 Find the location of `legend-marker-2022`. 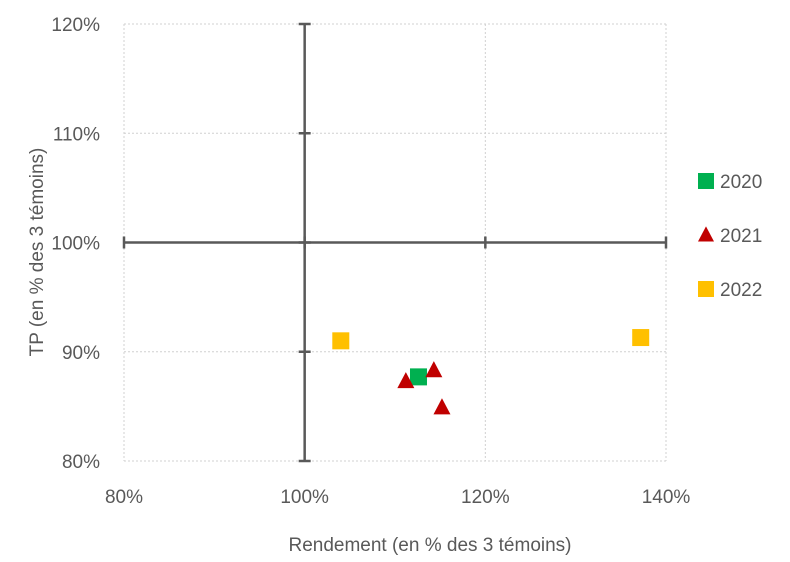

legend-marker-2022 is located at coordinates (706, 289).